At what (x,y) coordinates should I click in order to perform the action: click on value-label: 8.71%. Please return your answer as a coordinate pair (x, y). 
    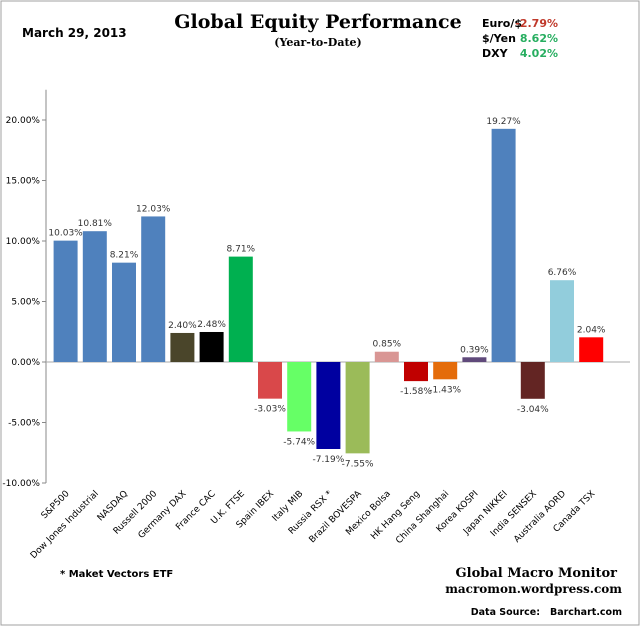
    Looking at the image, I should click on (241, 250).